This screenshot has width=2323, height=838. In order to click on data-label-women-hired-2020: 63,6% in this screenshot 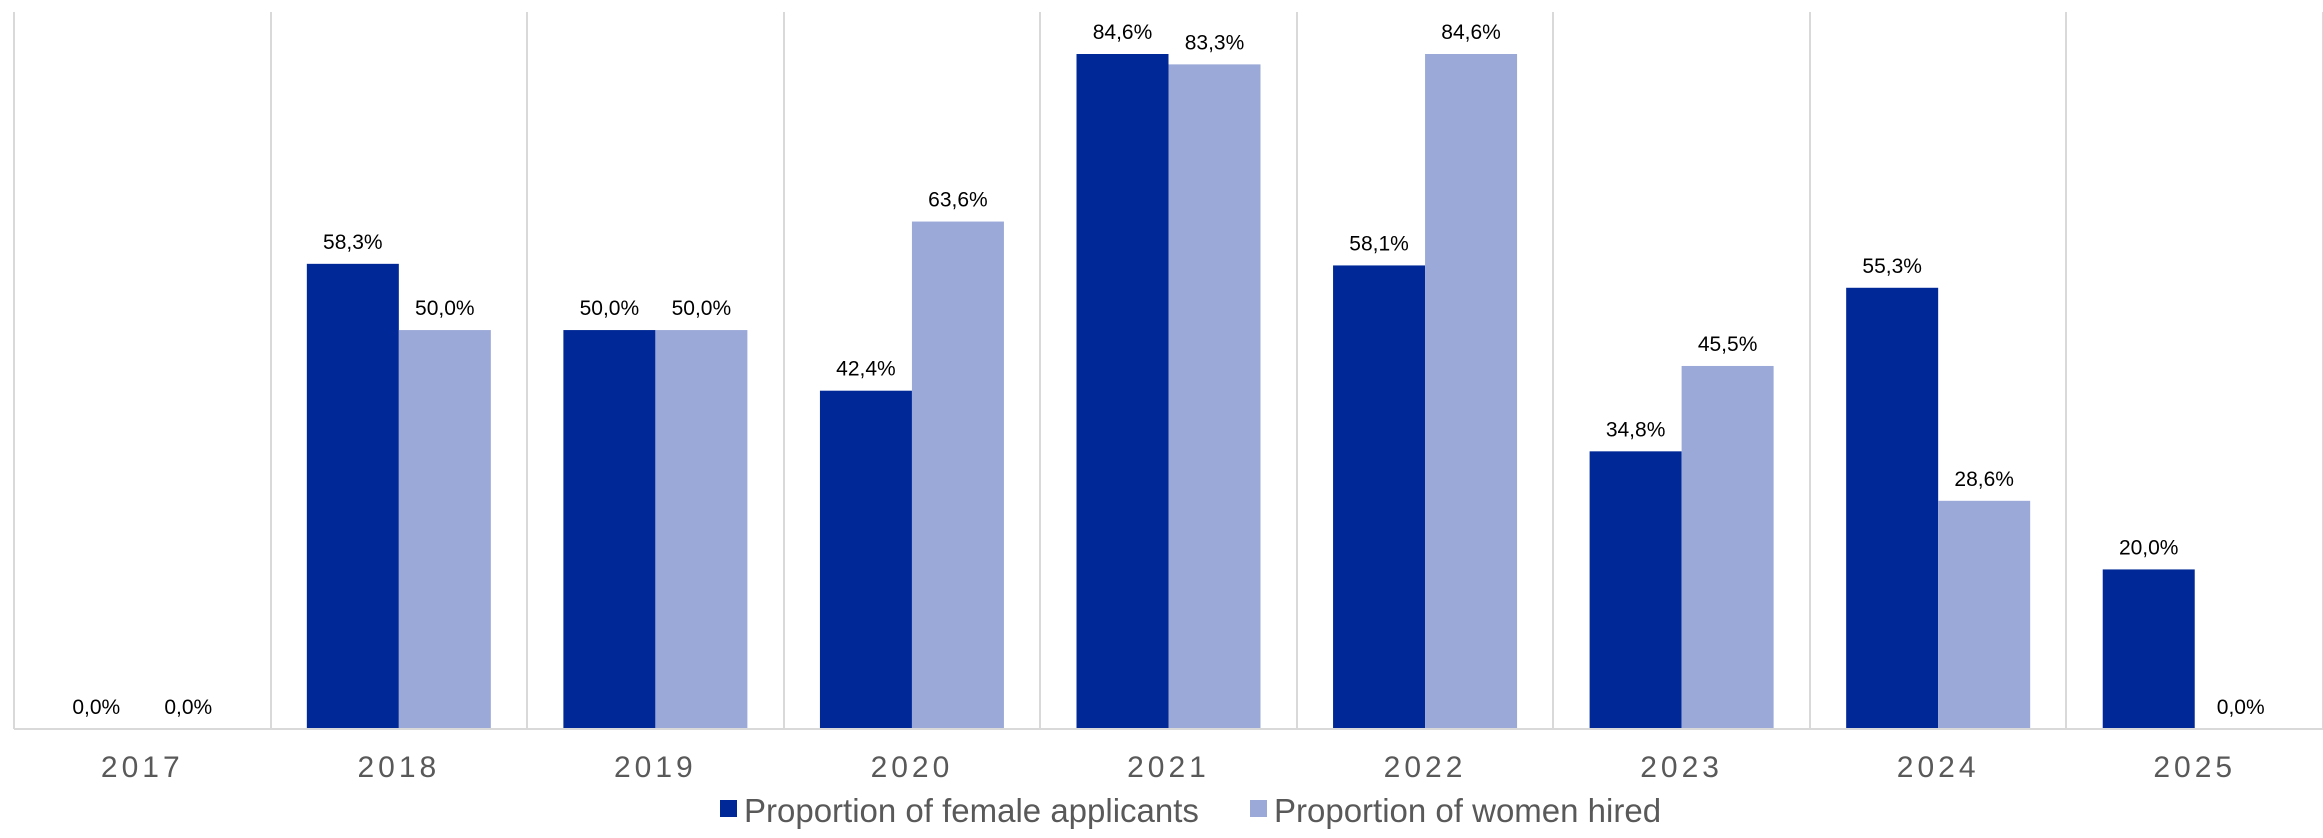, I will do `click(958, 200)`.